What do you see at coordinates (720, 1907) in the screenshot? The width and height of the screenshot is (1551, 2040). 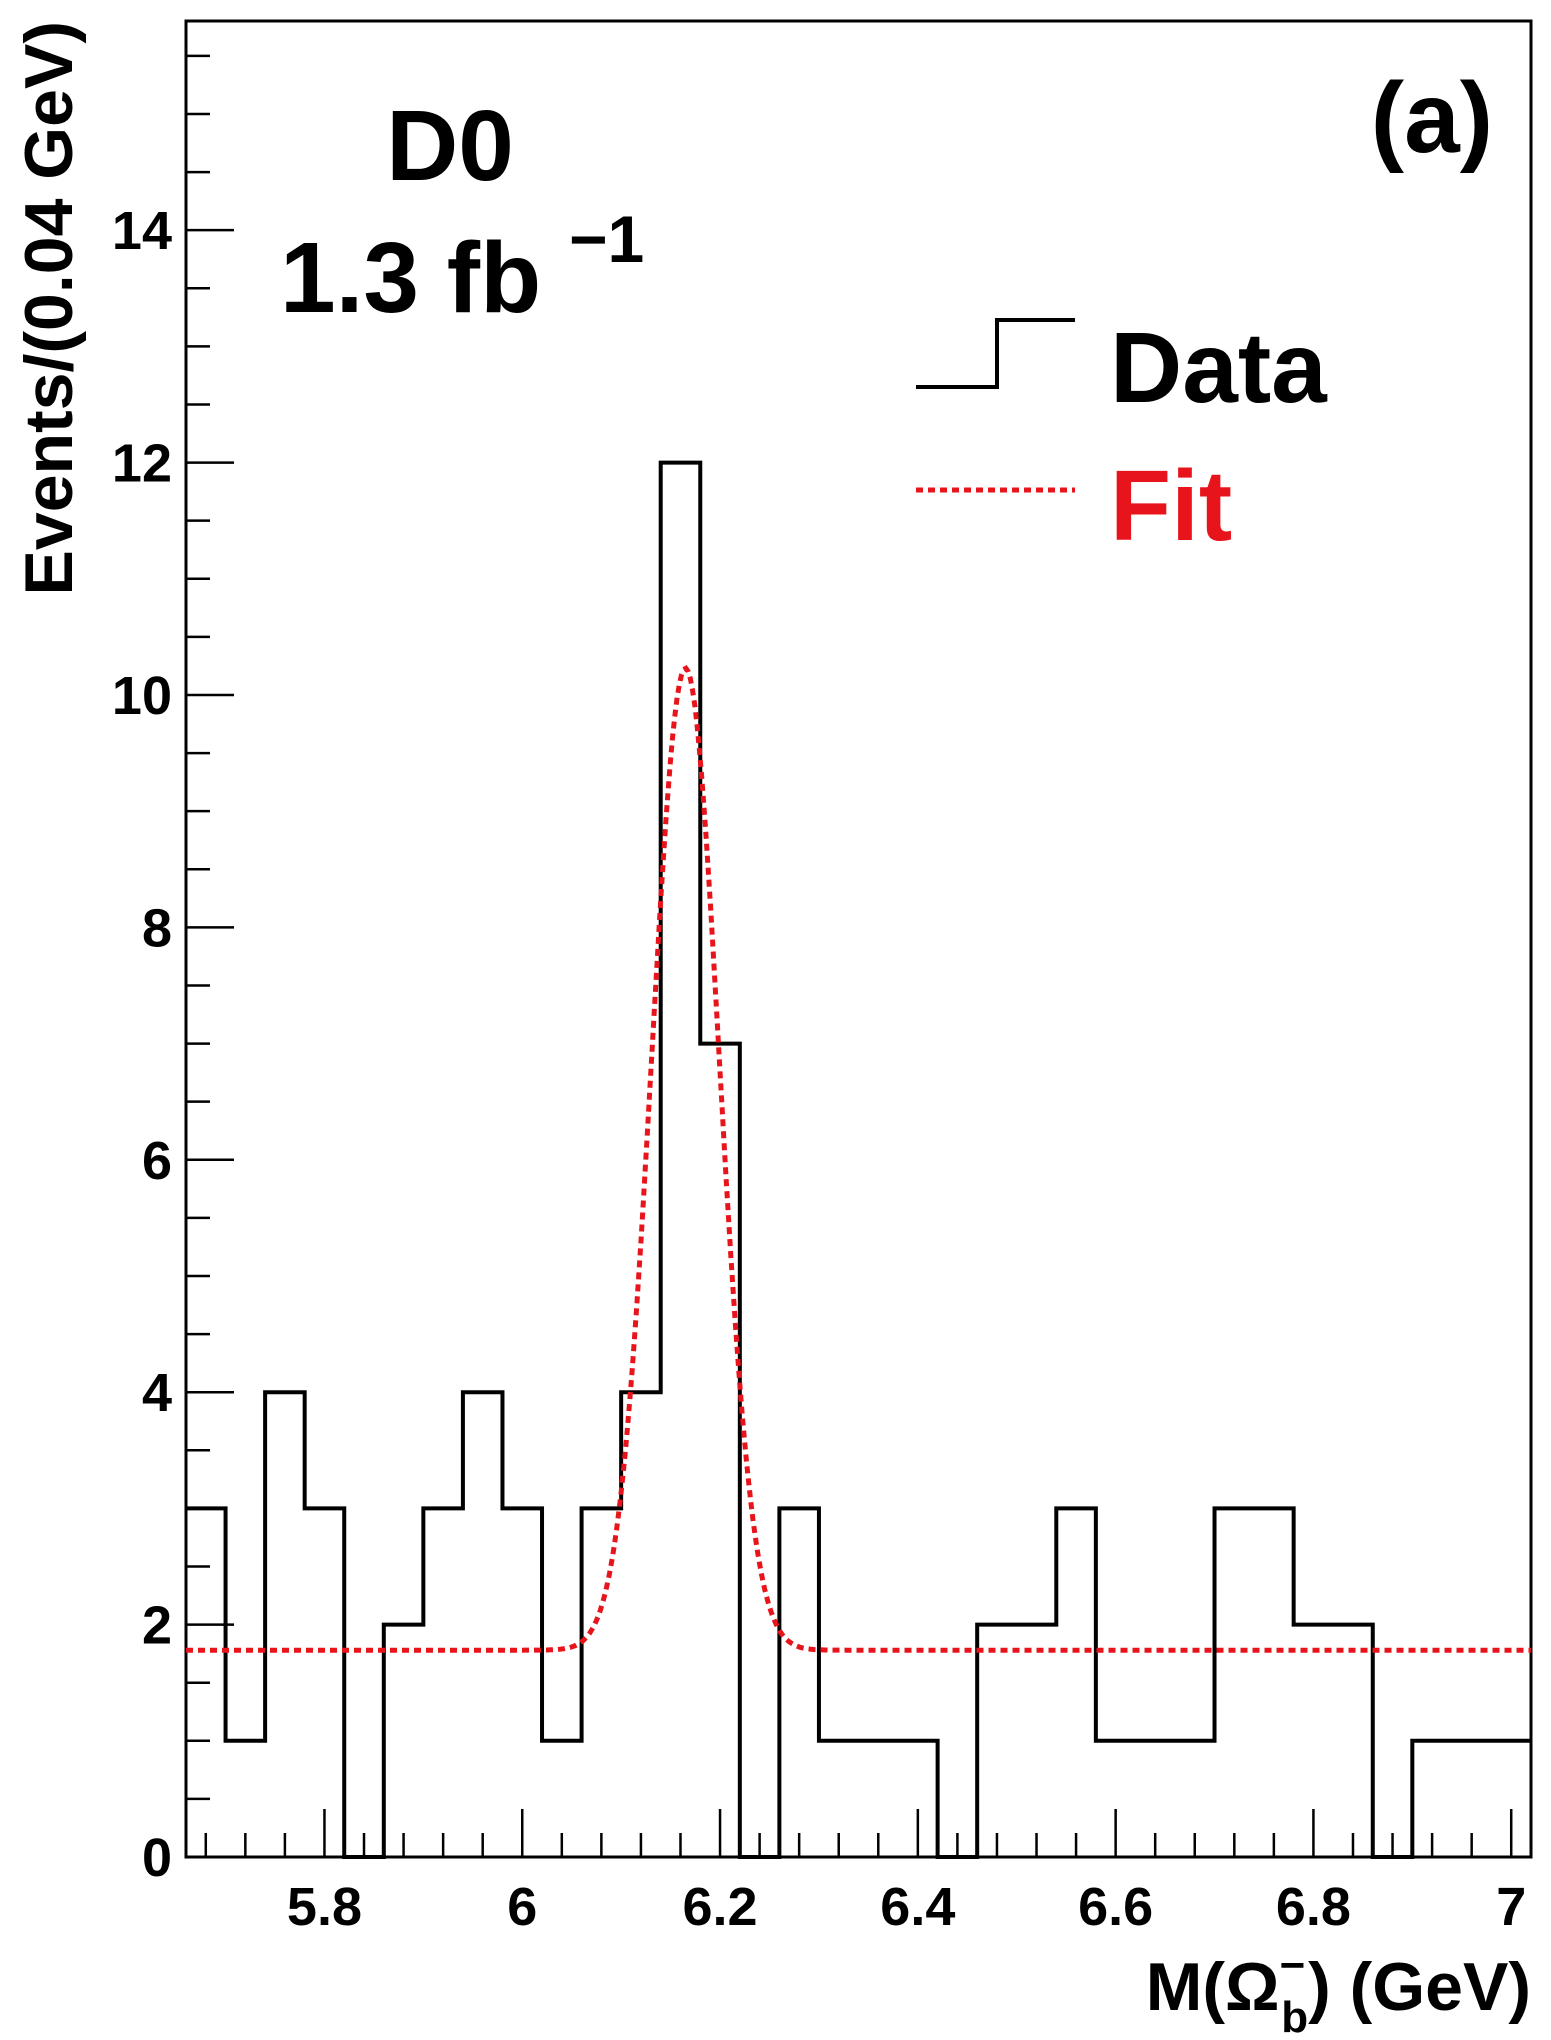 I see `x-tick-label: 6.2` at bounding box center [720, 1907].